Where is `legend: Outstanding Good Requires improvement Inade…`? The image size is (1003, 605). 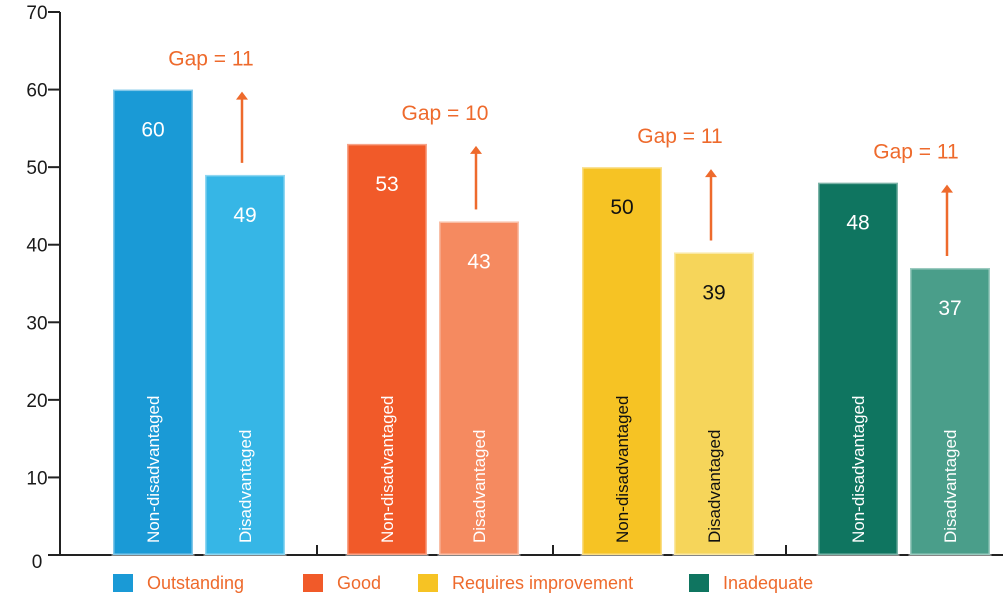 legend: Outstanding Good Requires improvement Inade… is located at coordinates (463, 583).